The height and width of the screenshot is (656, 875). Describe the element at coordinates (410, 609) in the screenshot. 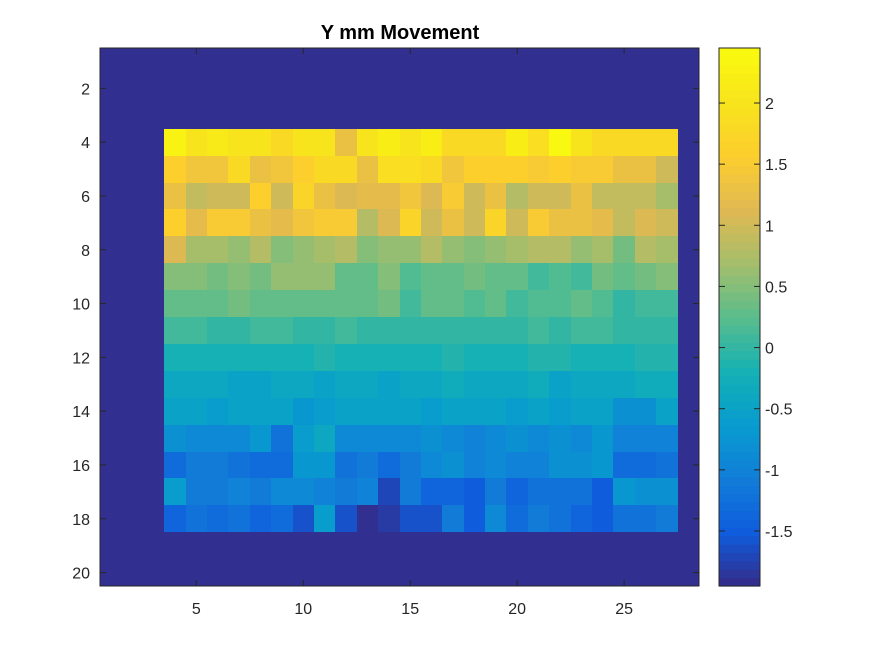

I see `x-tick-label: 15` at that location.